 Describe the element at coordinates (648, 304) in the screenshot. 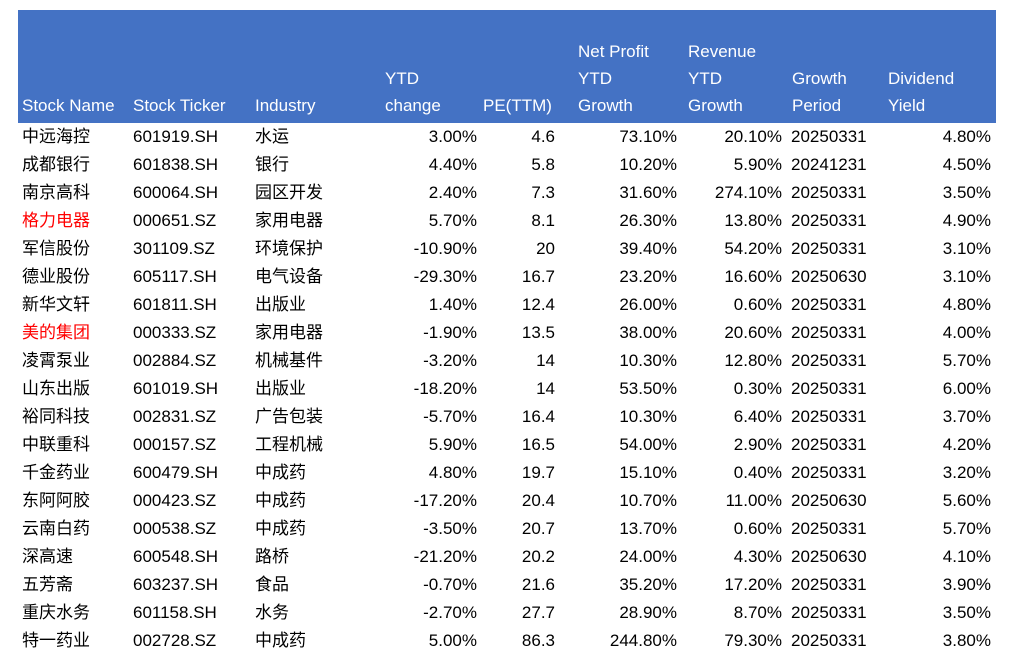

I see `cell-net-profit-ytd-growth: 26.00%` at that location.